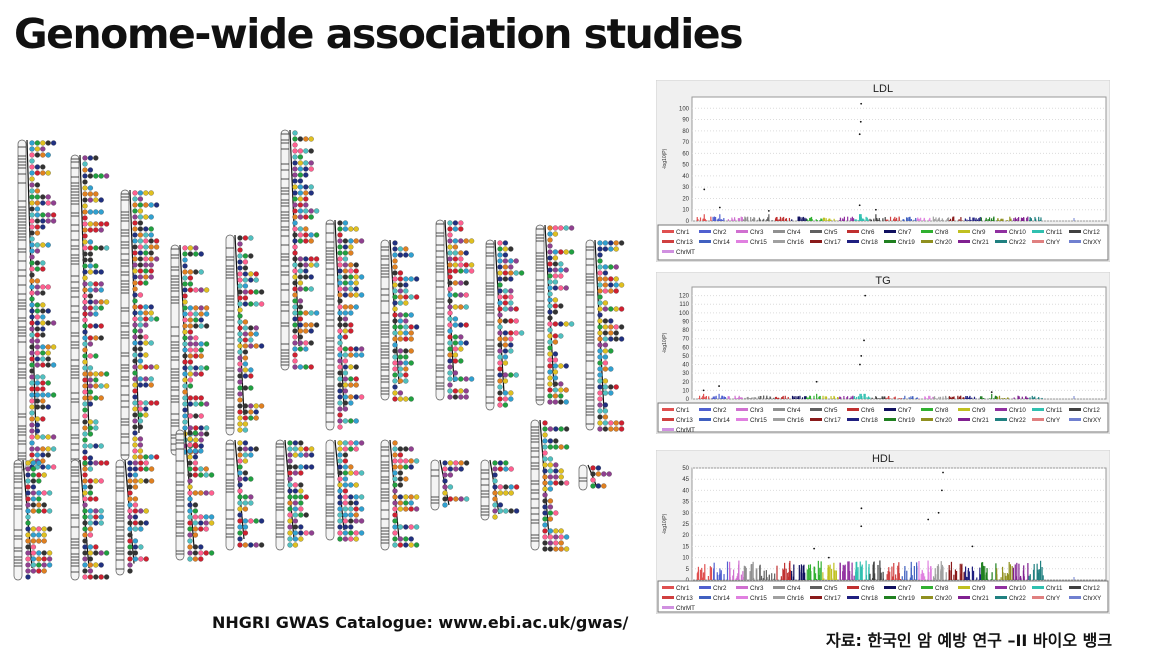 This screenshot has width=1171, height=651. What do you see at coordinates (1046, 242) in the screenshot?
I see `legend-item: ChrY` at bounding box center [1046, 242].